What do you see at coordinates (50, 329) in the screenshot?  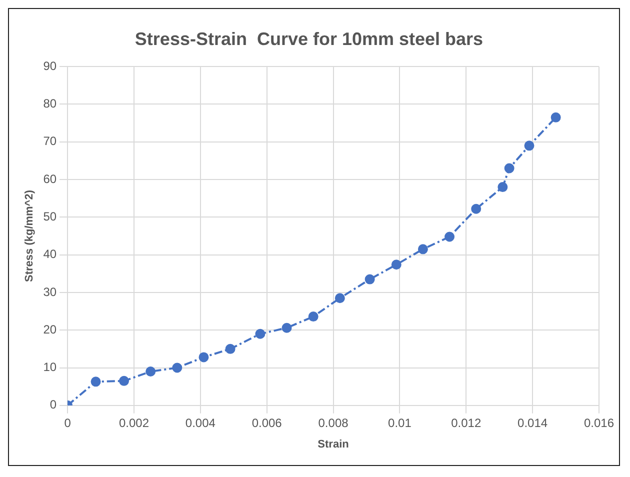 I see `y-tick-label: 20` at bounding box center [50, 329].